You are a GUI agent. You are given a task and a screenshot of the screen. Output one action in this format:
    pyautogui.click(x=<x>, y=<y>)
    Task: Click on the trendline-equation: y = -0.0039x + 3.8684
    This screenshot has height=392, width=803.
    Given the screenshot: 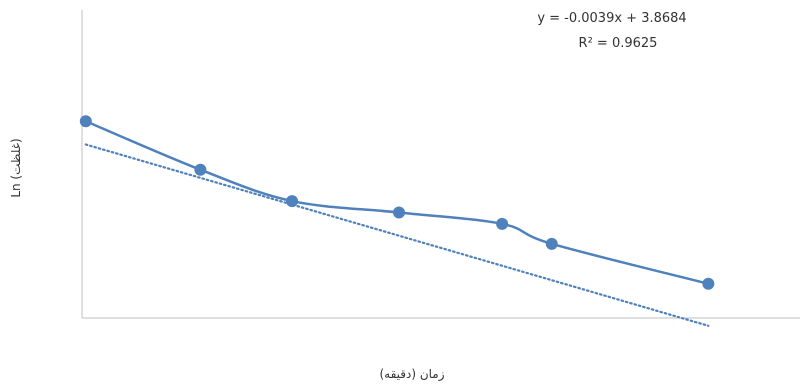 What is the action you would take?
    pyautogui.click(x=611, y=18)
    